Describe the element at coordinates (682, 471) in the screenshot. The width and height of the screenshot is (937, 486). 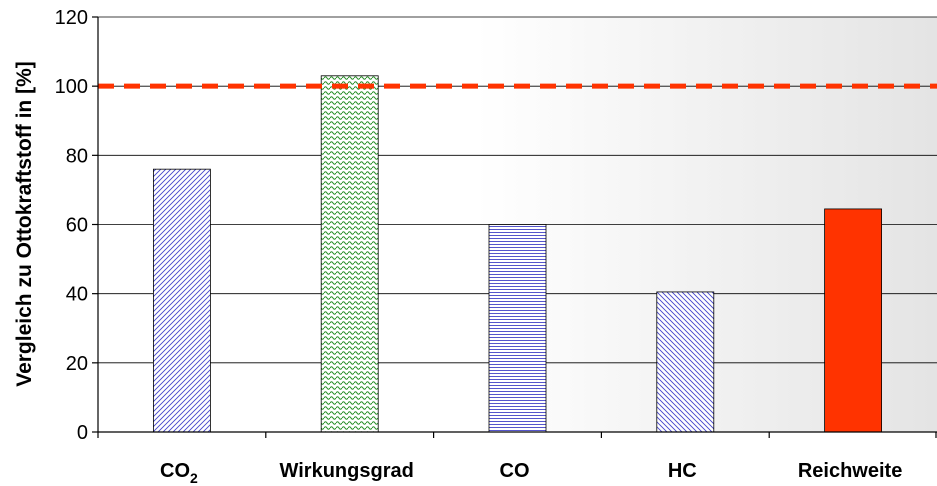
I see `category-label-3: HC` at that location.